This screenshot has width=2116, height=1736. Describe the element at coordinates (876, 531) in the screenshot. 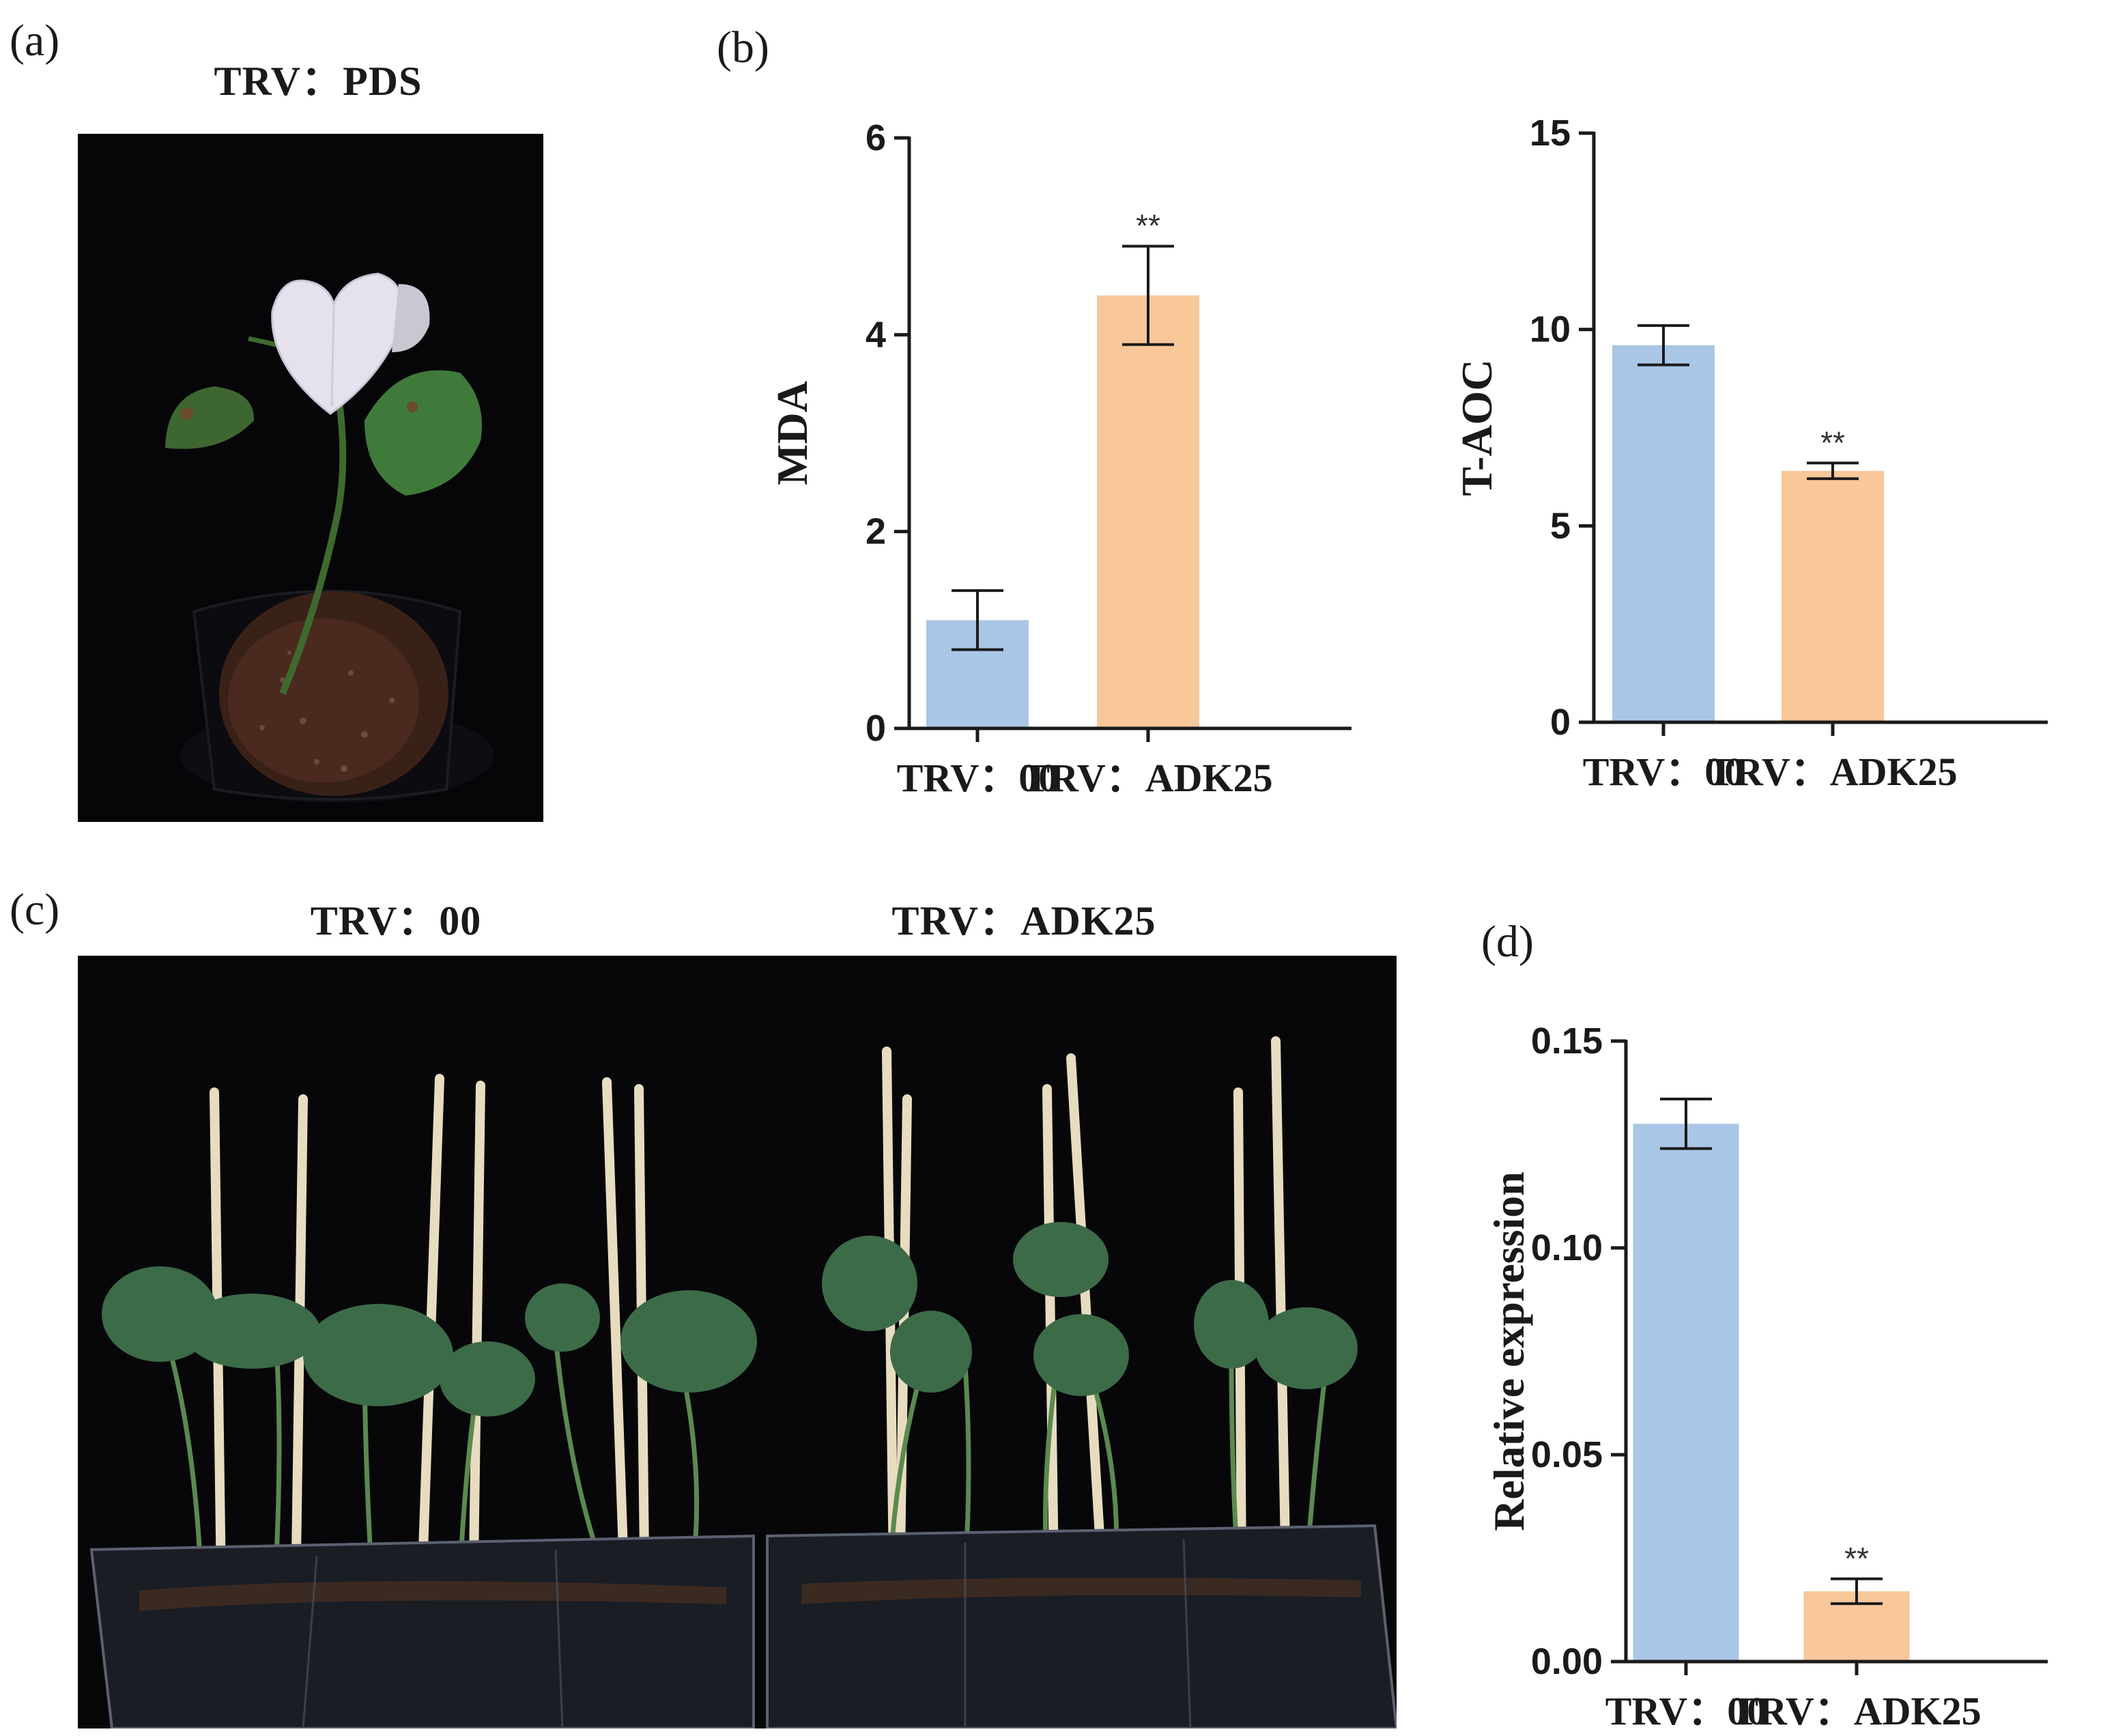

I see `mda-y-tick-label: 2` at that location.